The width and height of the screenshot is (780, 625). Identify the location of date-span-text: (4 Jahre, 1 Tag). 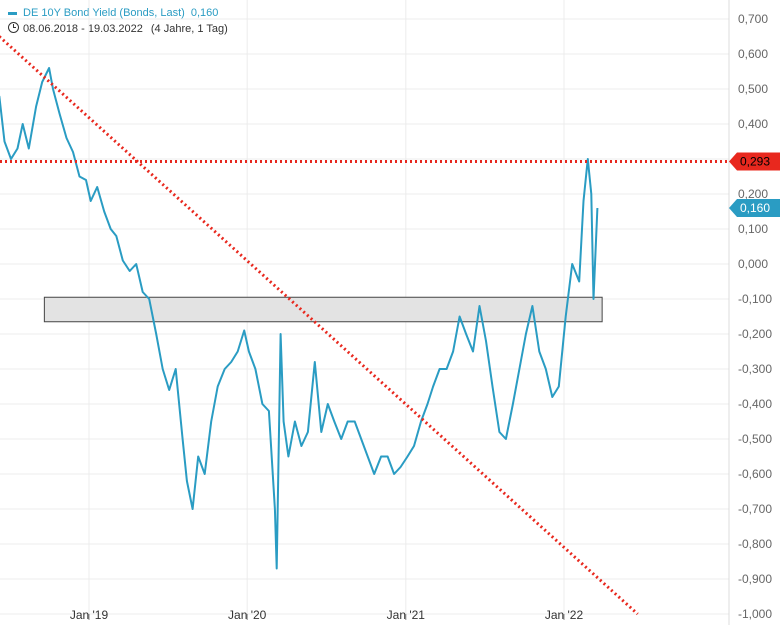
(189, 29).